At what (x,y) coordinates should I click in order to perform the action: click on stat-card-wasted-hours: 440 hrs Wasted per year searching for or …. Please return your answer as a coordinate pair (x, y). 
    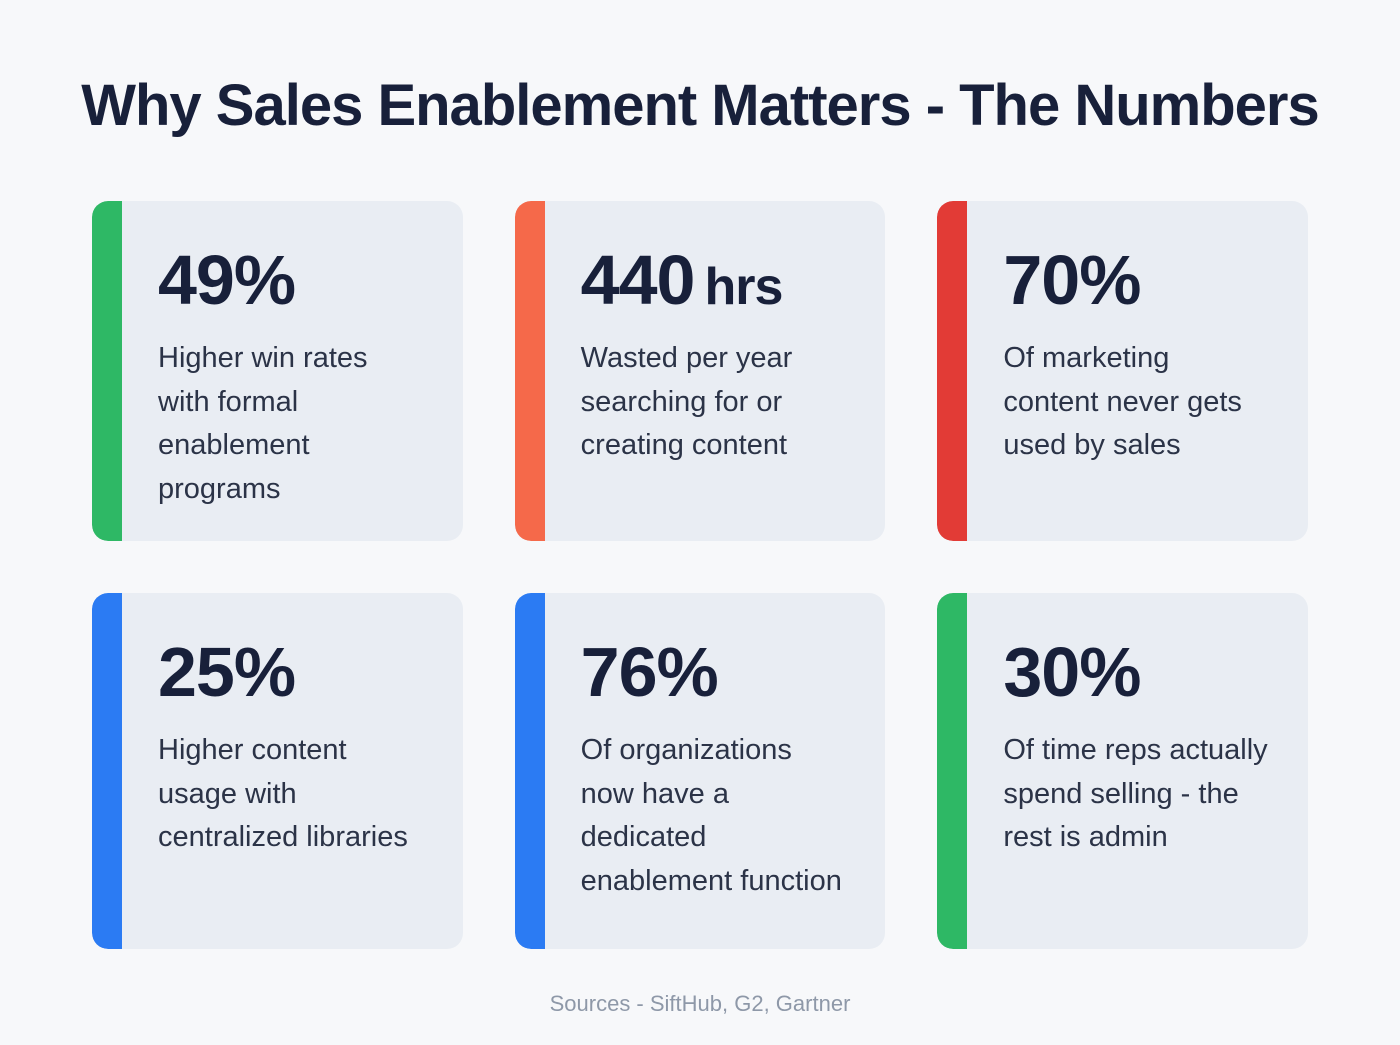
    Looking at the image, I should click on (700, 371).